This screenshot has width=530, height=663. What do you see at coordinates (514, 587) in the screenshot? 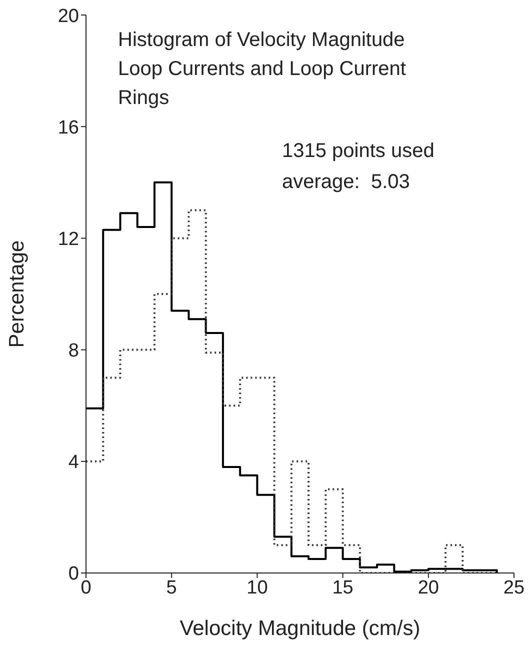
I see `x-tick-label: 25` at bounding box center [514, 587].